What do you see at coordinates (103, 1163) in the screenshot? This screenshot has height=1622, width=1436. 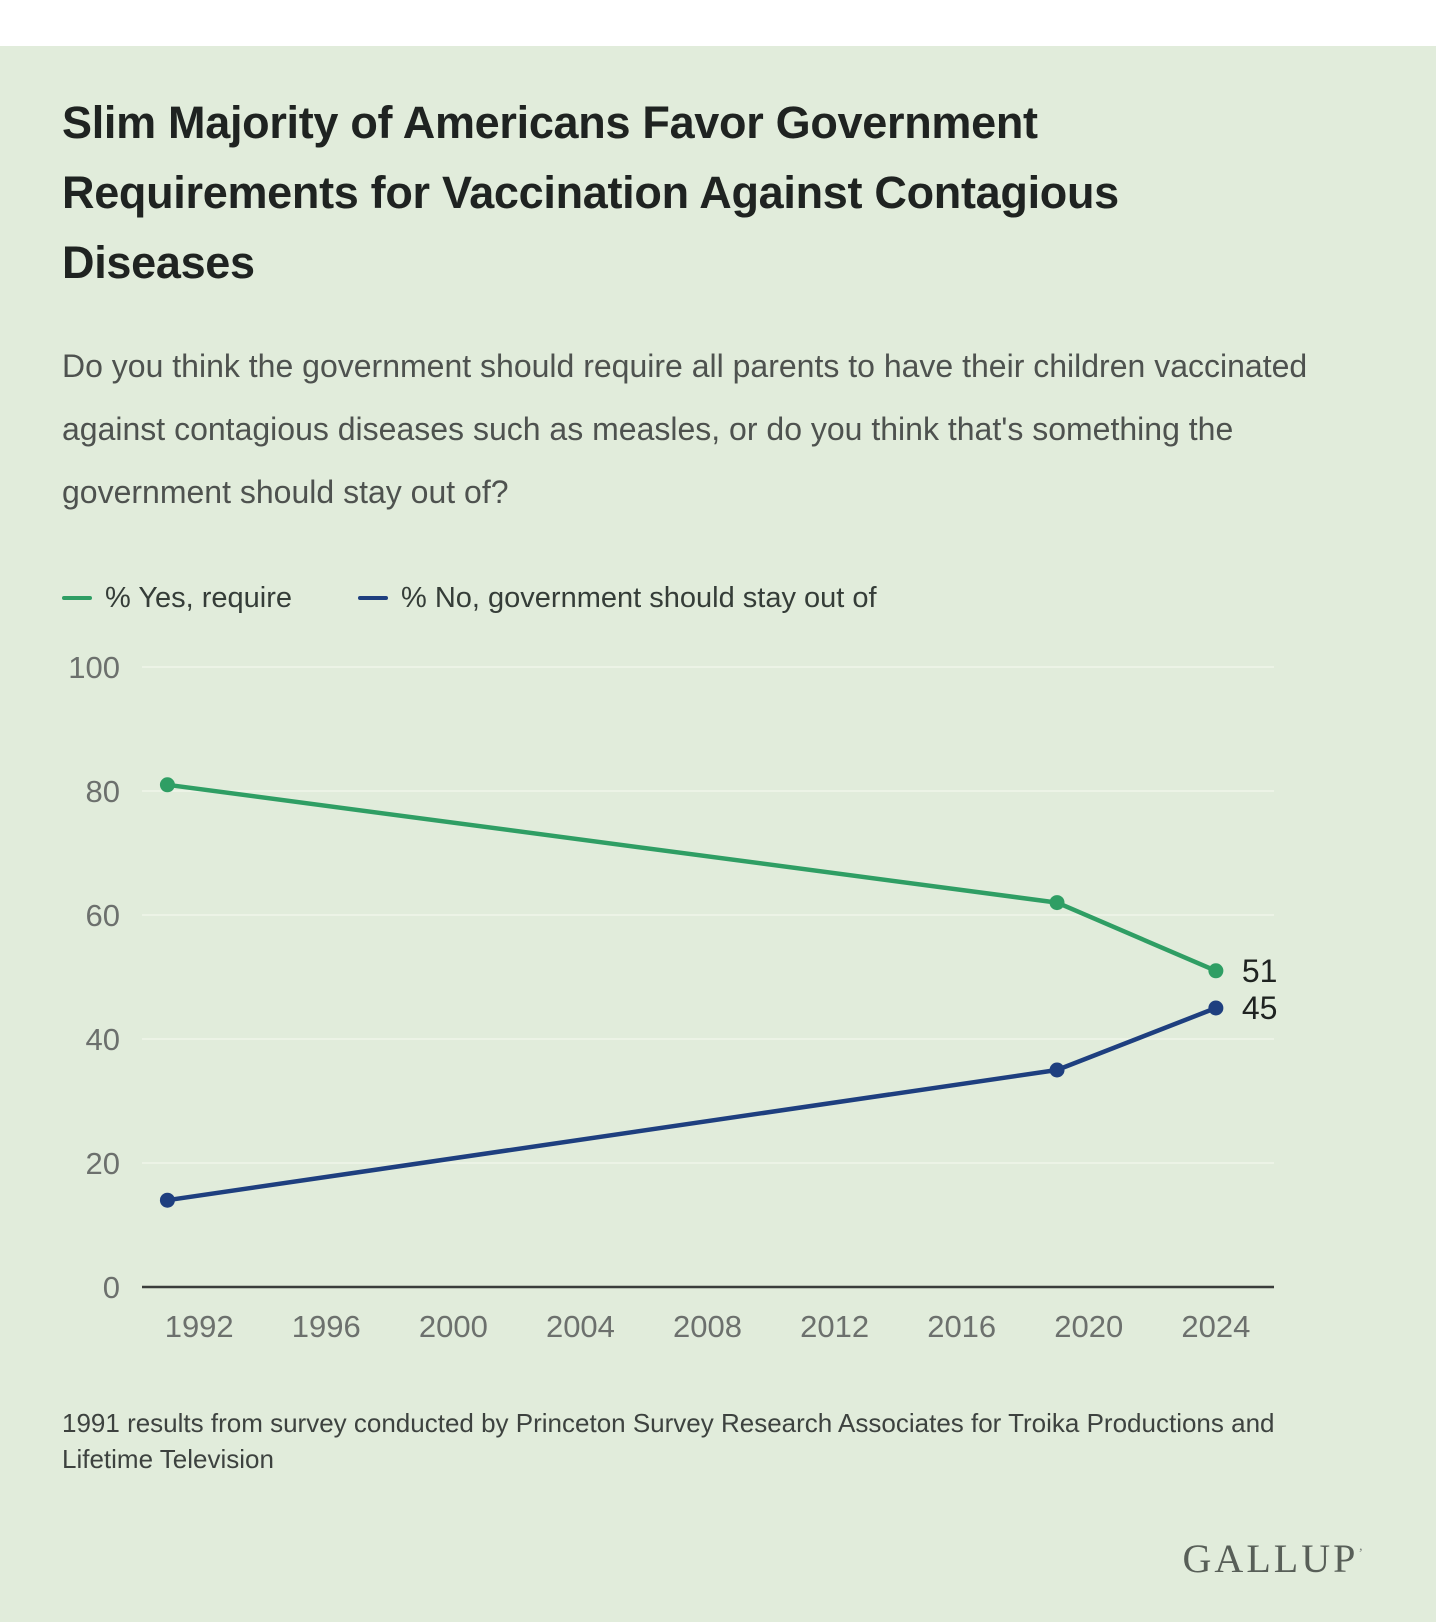 I see `svg-text: 20` at bounding box center [103, 1163].